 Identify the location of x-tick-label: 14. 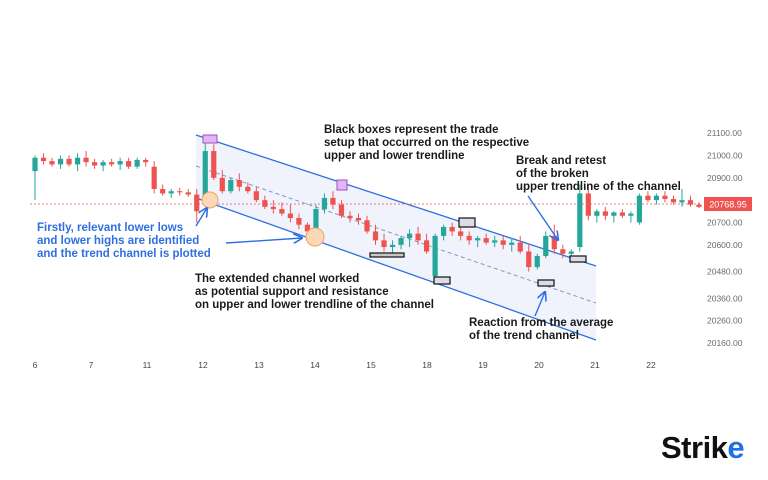
(315, 365).